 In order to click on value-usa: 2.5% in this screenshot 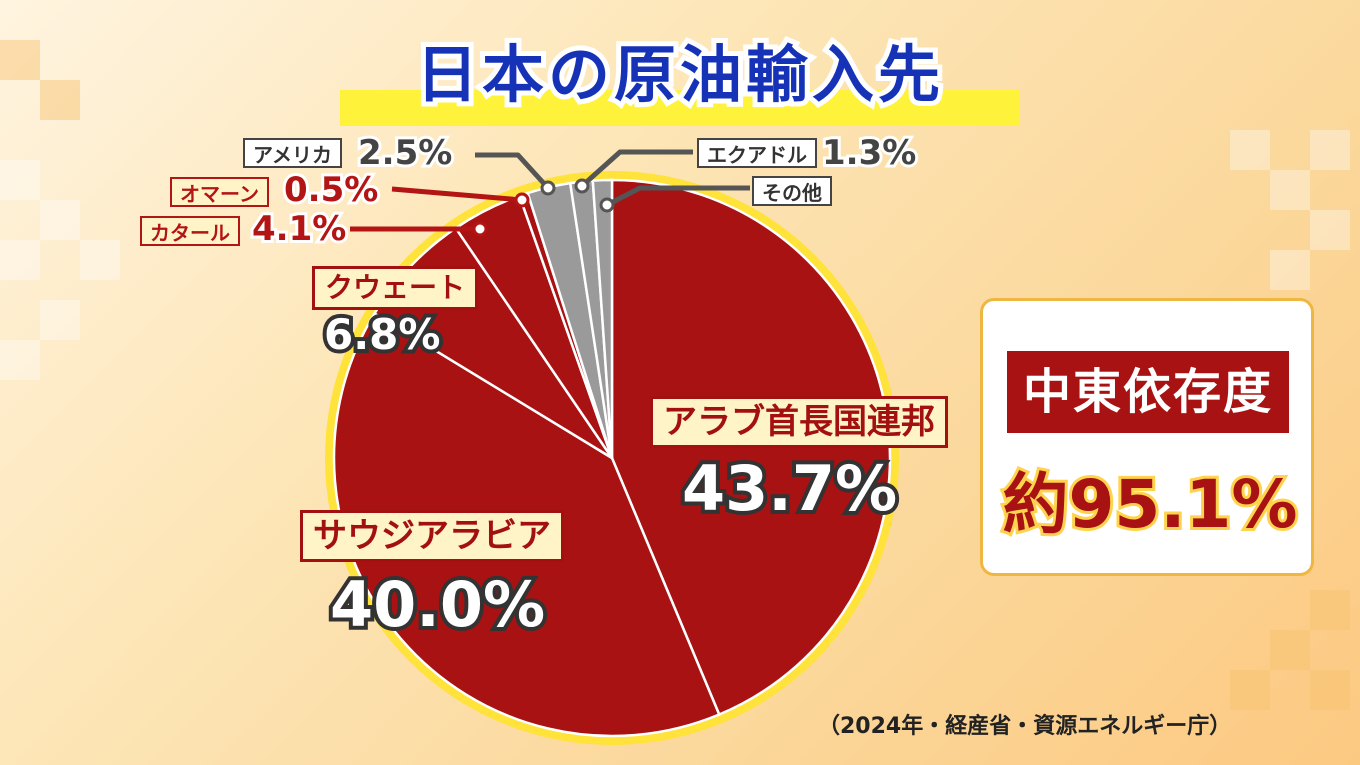, I will do `click(405, 153)`.